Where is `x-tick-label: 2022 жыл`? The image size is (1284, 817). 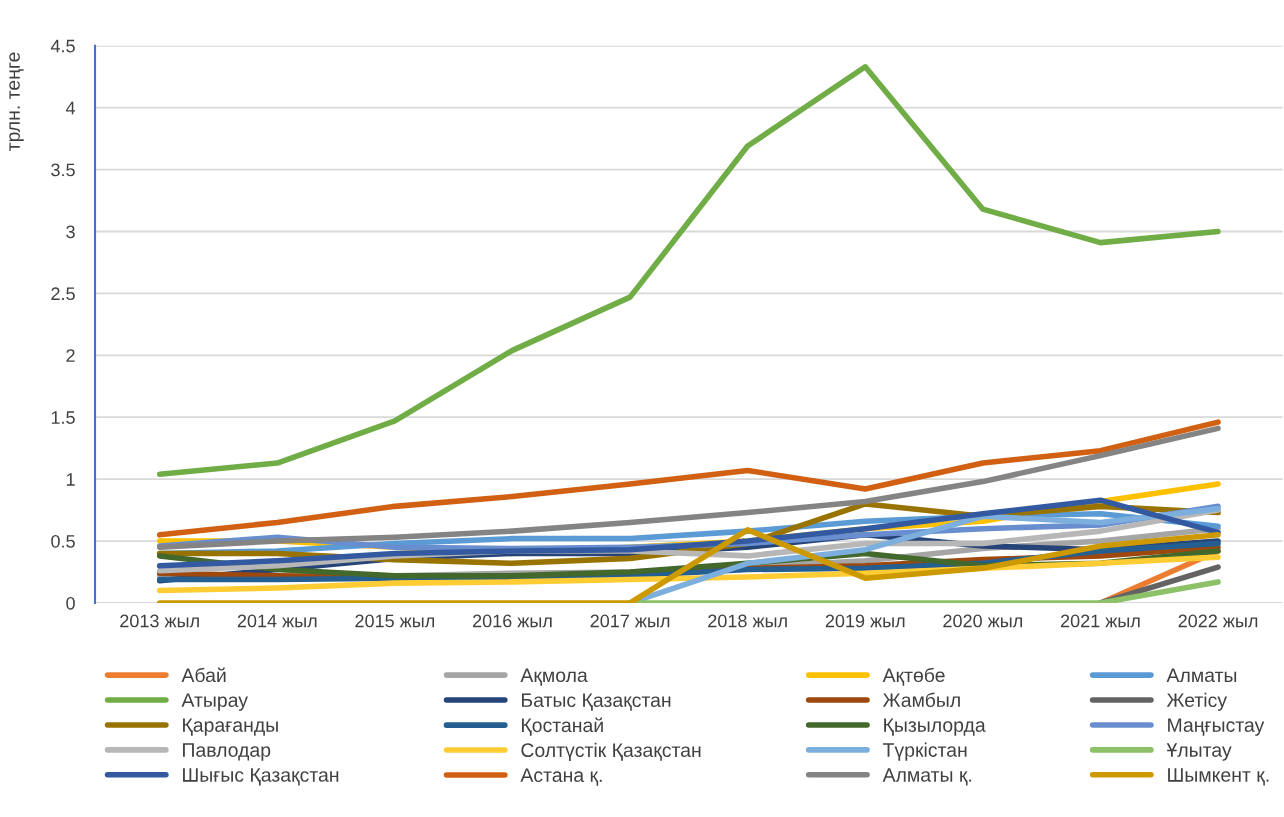
x-tick-label: 2022 жыл is located at coordinates (1218, 621).